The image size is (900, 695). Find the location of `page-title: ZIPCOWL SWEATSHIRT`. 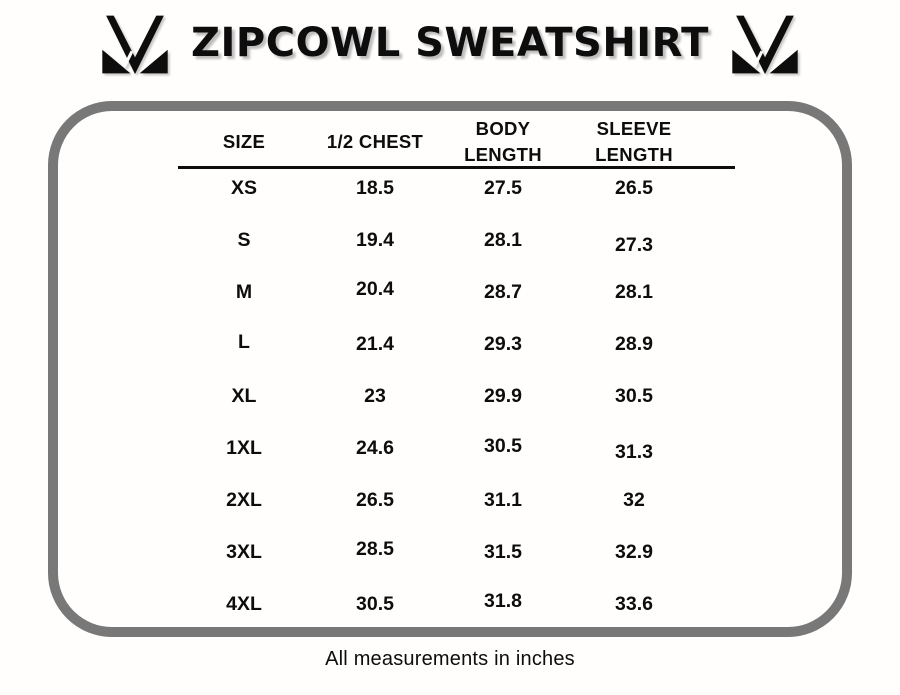

page-title: ZIPCOWL SWEATSHIRT is located at coordinates (450, 43).